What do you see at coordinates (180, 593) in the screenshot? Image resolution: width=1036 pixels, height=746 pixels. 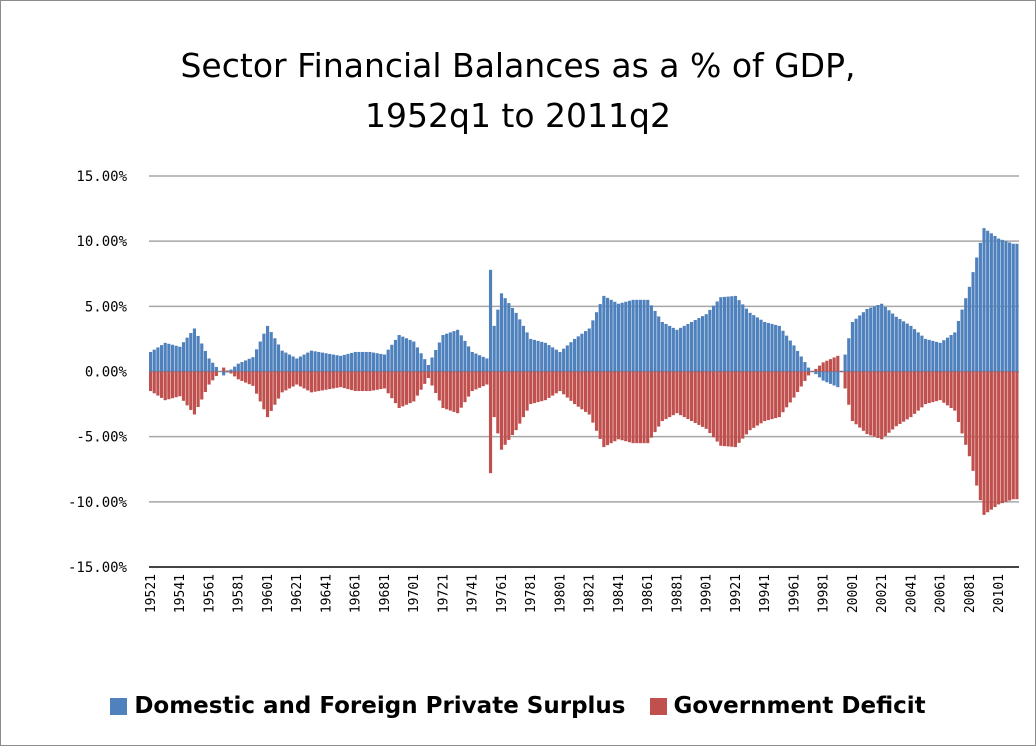 I see `x-tick-label: 19541` at bounding box center [180, 593].